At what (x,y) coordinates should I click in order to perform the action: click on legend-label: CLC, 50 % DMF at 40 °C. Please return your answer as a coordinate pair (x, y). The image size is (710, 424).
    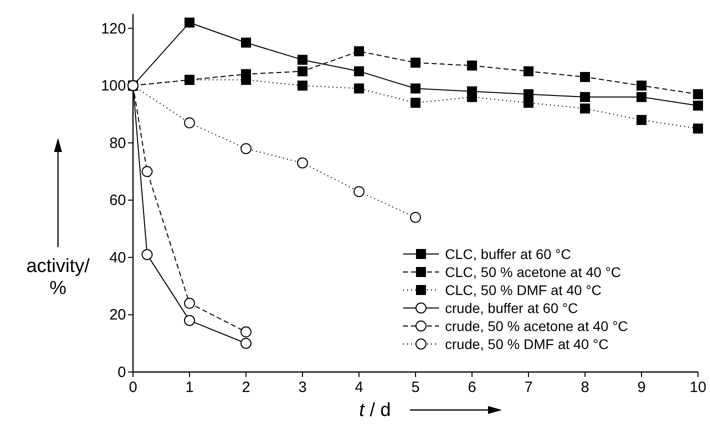
    Looking at the image, I should click on (523, 290).